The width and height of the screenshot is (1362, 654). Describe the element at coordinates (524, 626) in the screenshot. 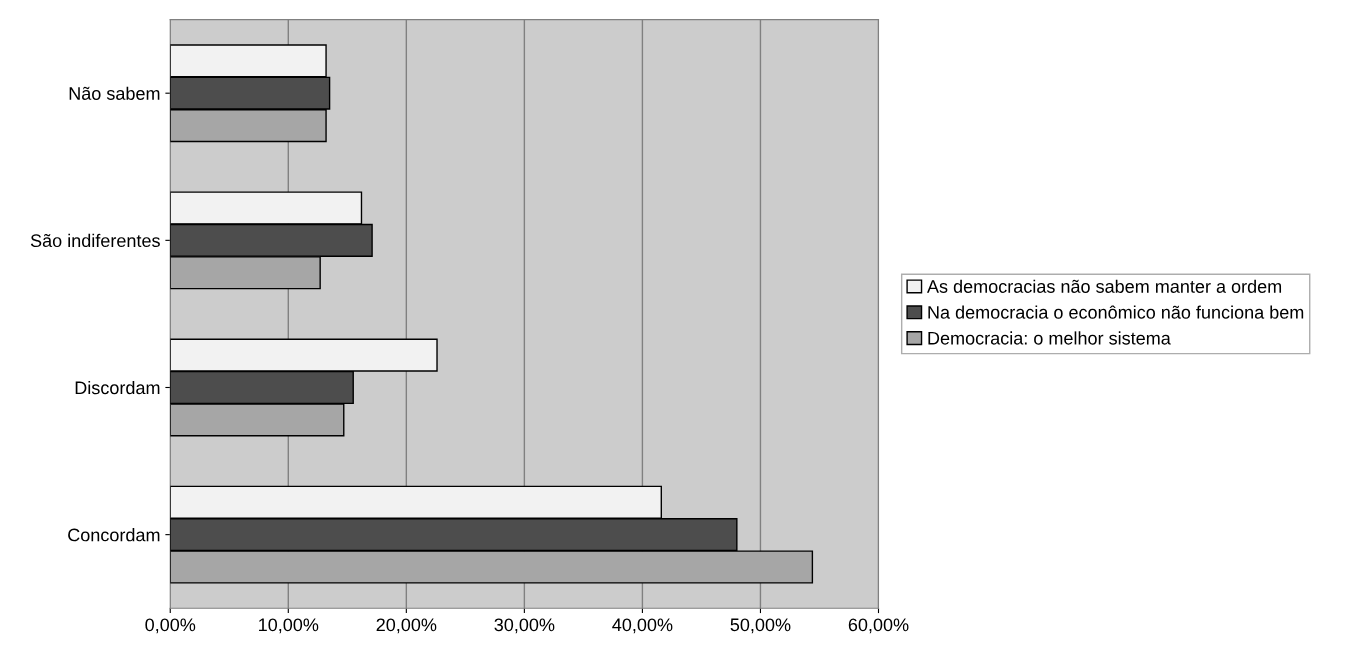

I see `x-tick-label: 30,00%` at that location.